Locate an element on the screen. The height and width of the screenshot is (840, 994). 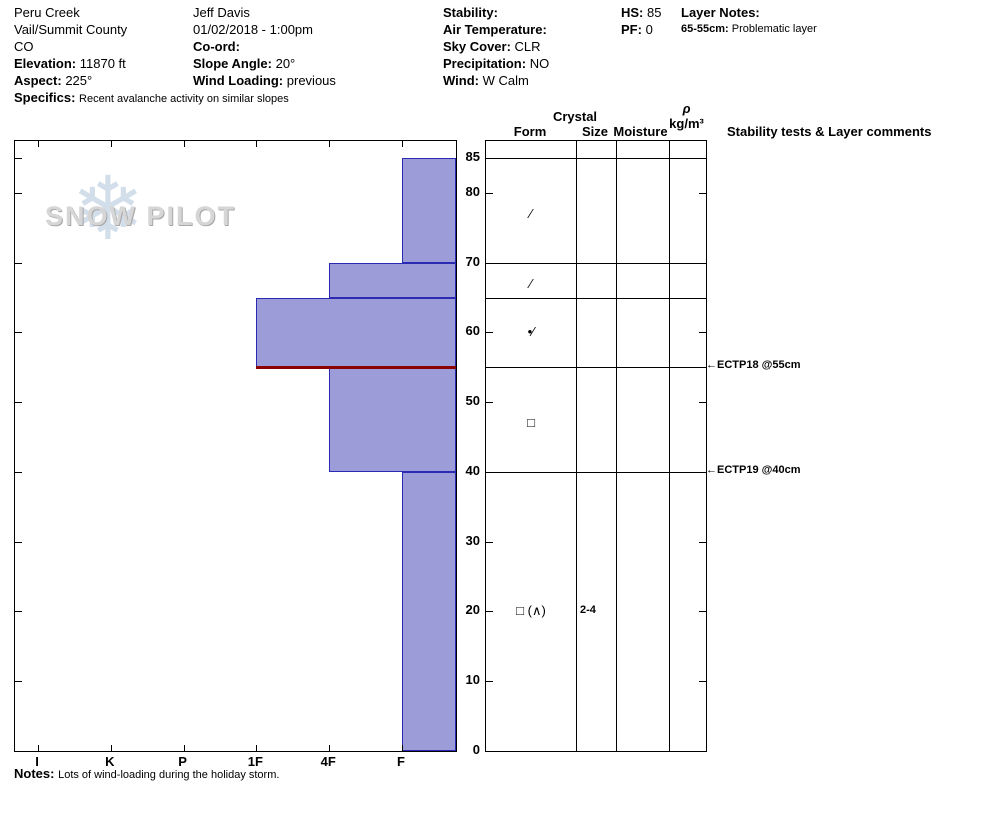
sky-cover-row: Sky Cover: CLR is located at coordinates (496, 46).